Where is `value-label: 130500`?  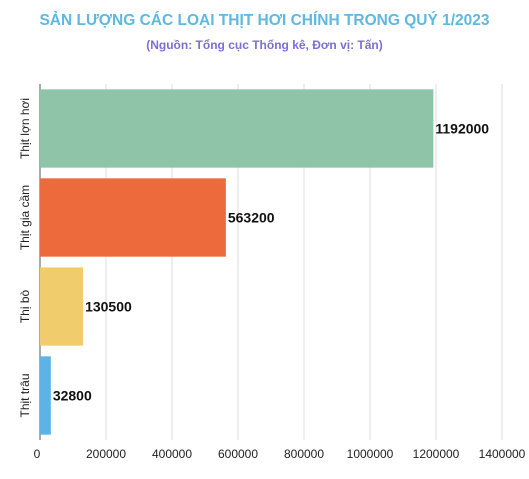 value-label: 130500 is located at coordinates (108, 307).